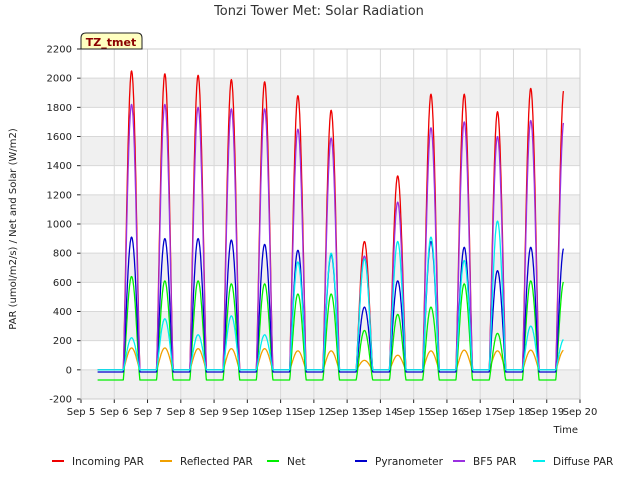  Describe the element at coordinates (62, 254) in the screenshot. I see `y-tick-label: 800` at that location.